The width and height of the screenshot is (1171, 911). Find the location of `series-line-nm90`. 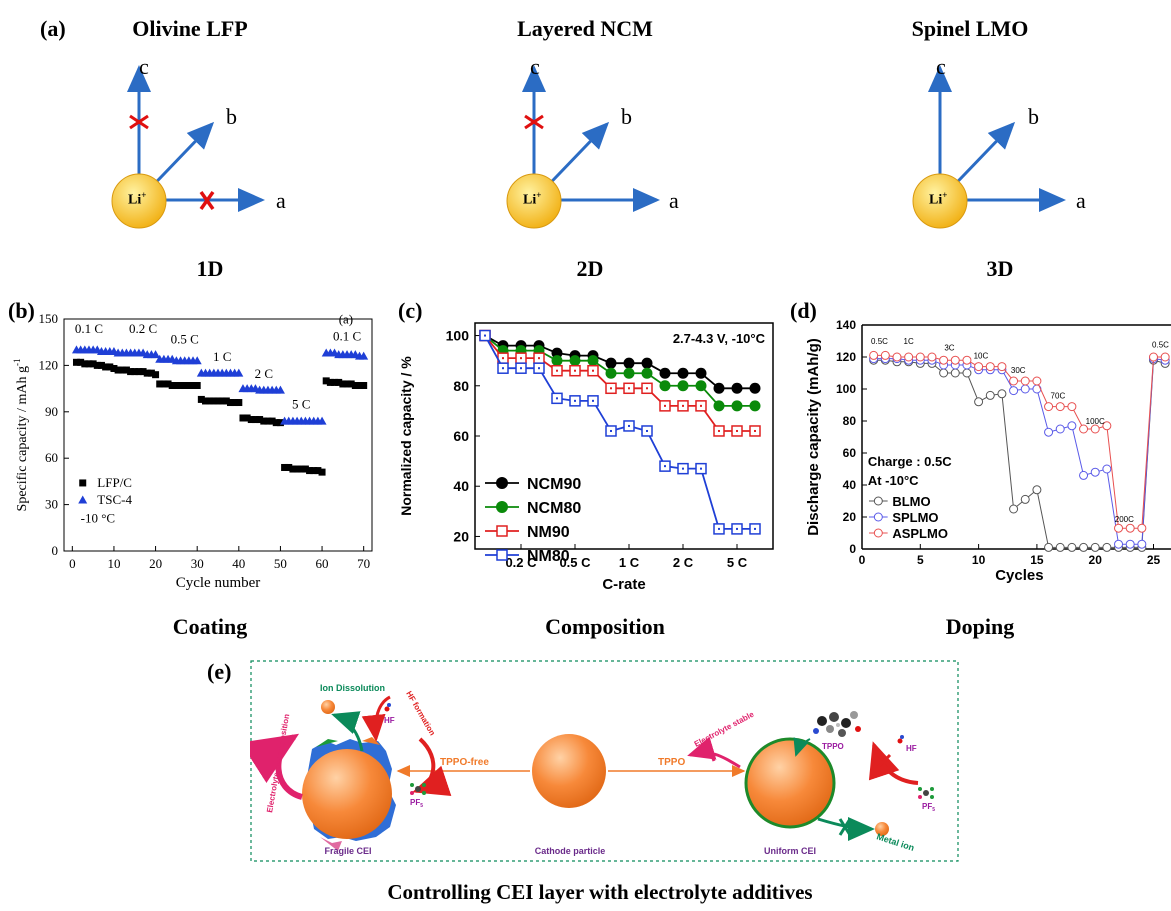

series-line-nm90 is located at coordinates (619, 383).